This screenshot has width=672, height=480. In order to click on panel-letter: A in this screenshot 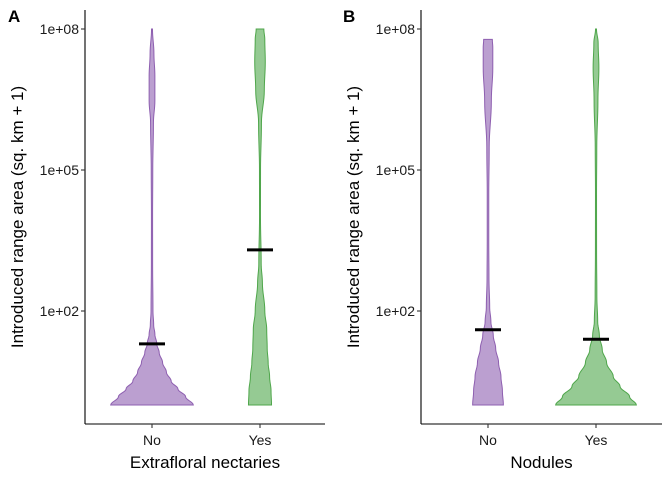, I will do `click(14, 16)`.